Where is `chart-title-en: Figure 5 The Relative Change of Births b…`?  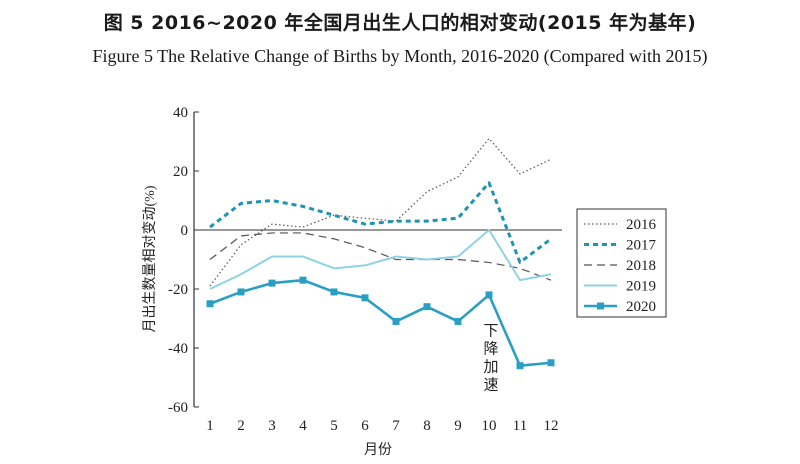 chart-title-en: Figure 5 The Relative Change of Births b… is located at coordinates (400, 56).